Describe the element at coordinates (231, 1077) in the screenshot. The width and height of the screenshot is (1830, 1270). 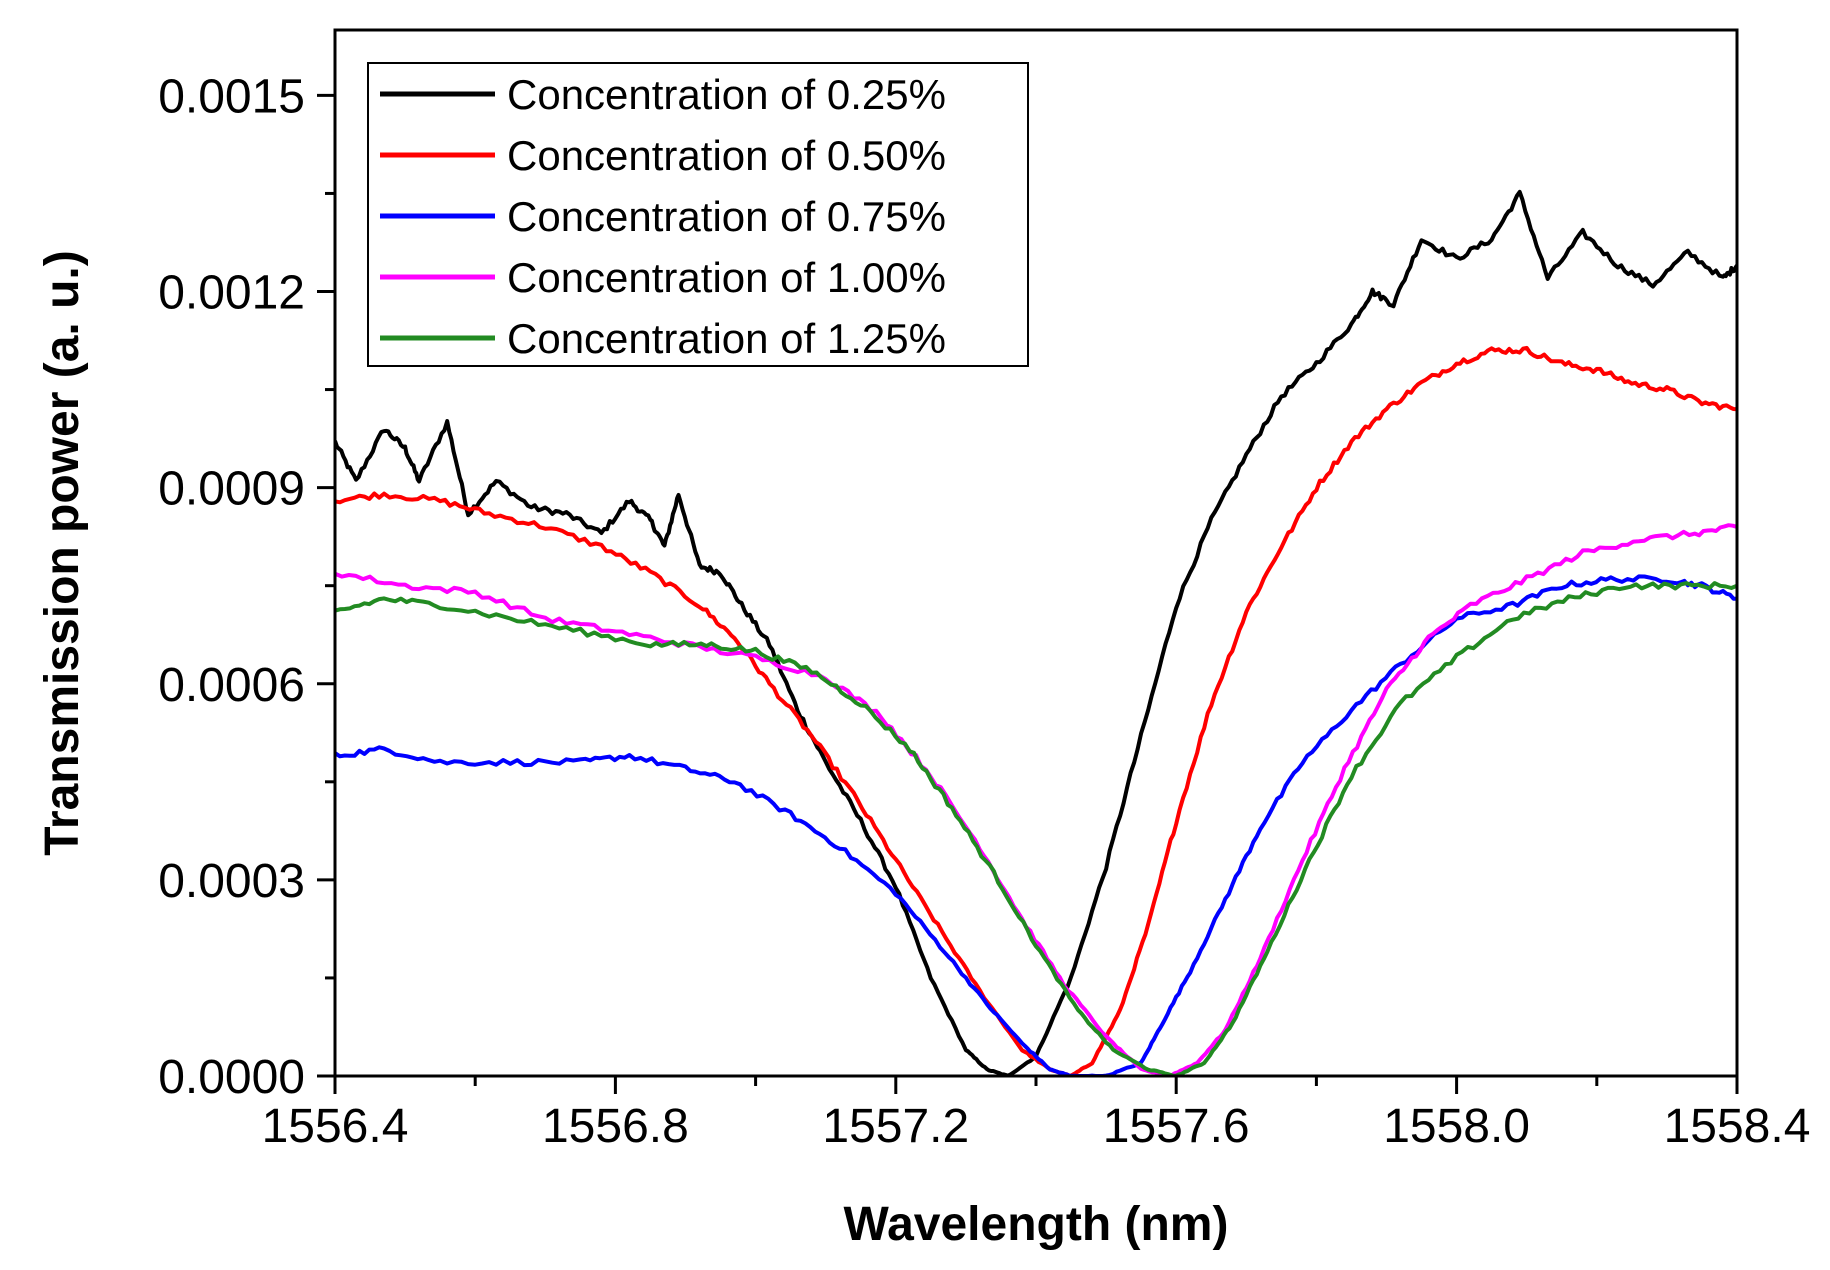
I see `y-tick-label: 0.0000` at that location.